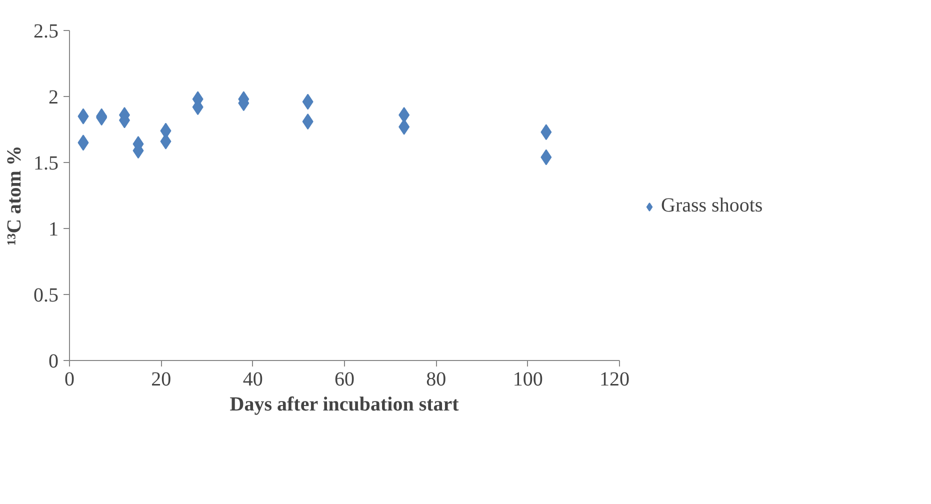 The height and width of the screenshot is (504, 931). I want to click on y-tick-label: 2.5, so click(46, 31).